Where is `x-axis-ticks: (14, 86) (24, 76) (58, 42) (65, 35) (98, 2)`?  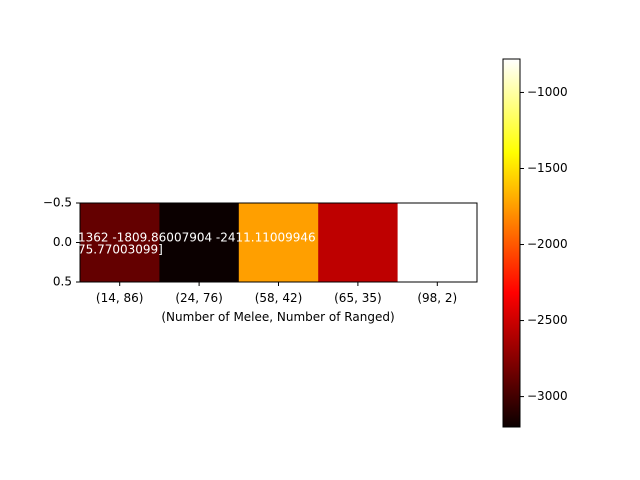 x-axis-ticks: (14, 86) (24, 76) (58, 42) (65, 35) (98, 2) is located at coordinates (276, 293).